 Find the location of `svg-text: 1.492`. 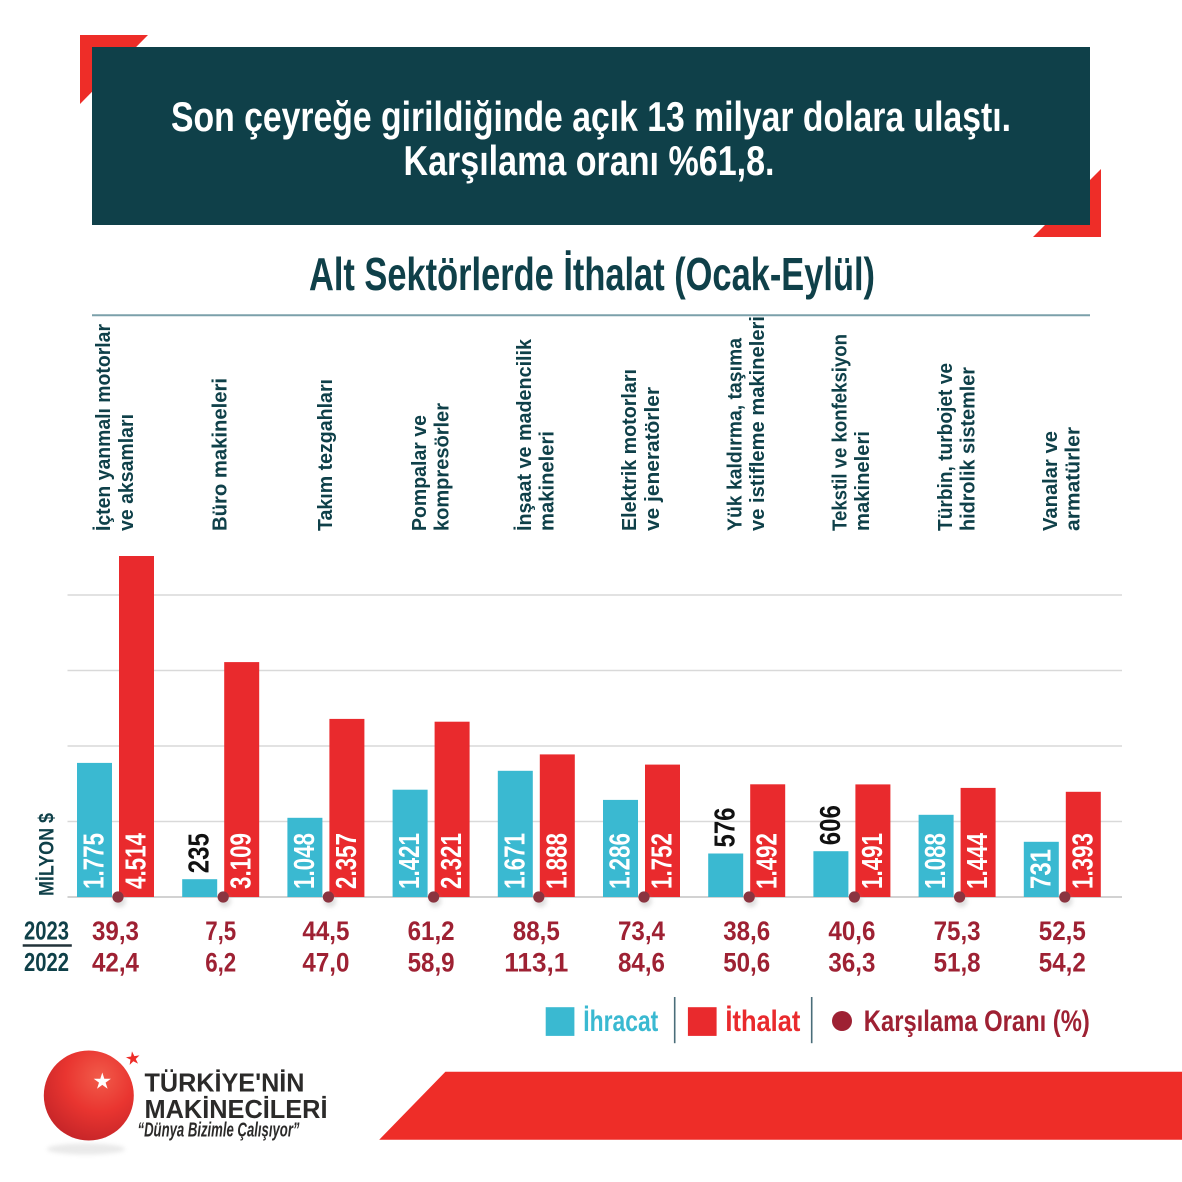

svg-text: 1.492 is located at coordinates (768, 861).